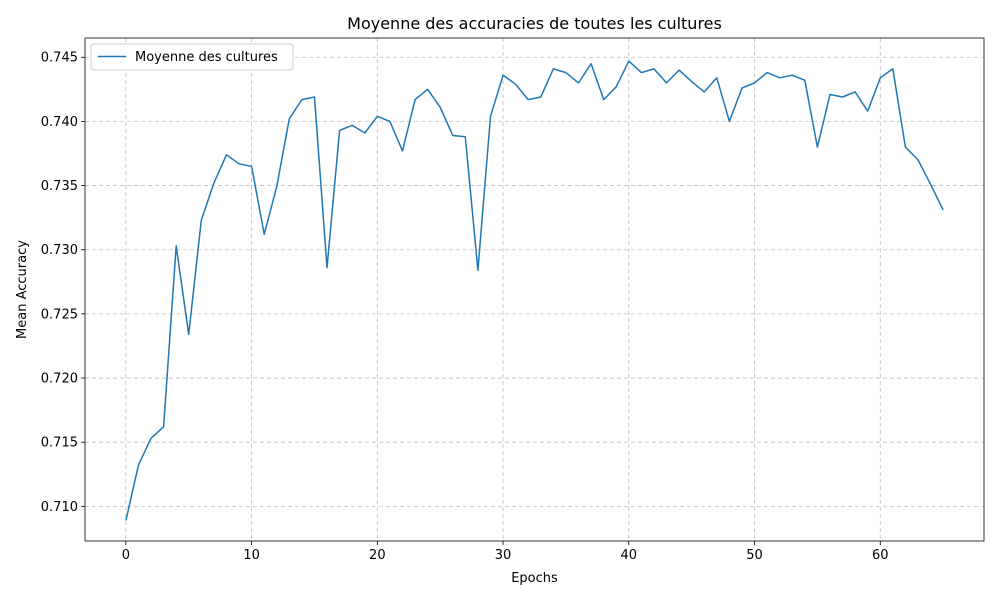  Describe the element at coordinates (754, 555) in the screenshot. I see `x-tick-label: 50` at that location.